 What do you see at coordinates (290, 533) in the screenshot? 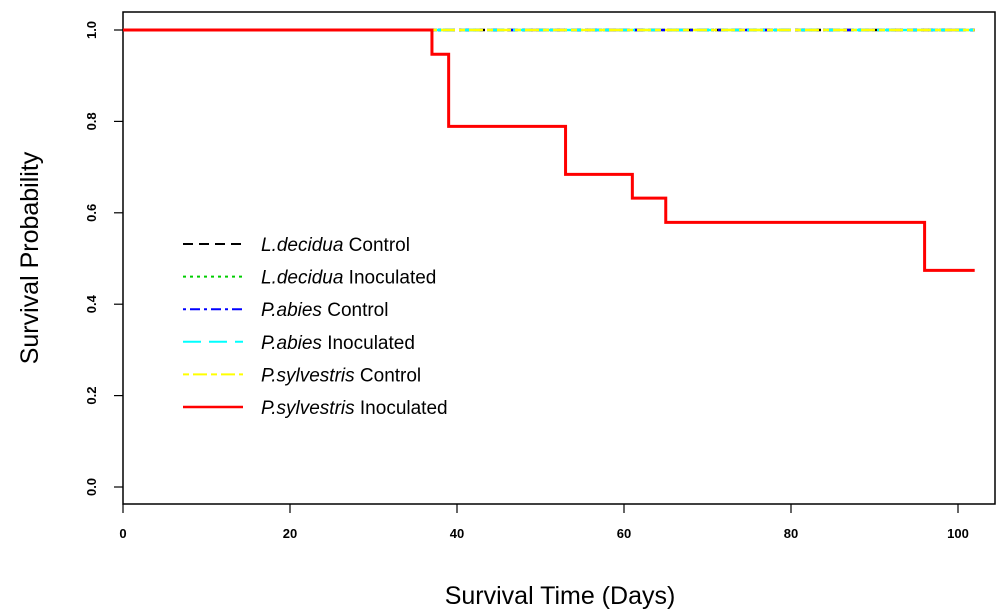
I see `x-tick-label: 20` at bounding box center [290, 533].